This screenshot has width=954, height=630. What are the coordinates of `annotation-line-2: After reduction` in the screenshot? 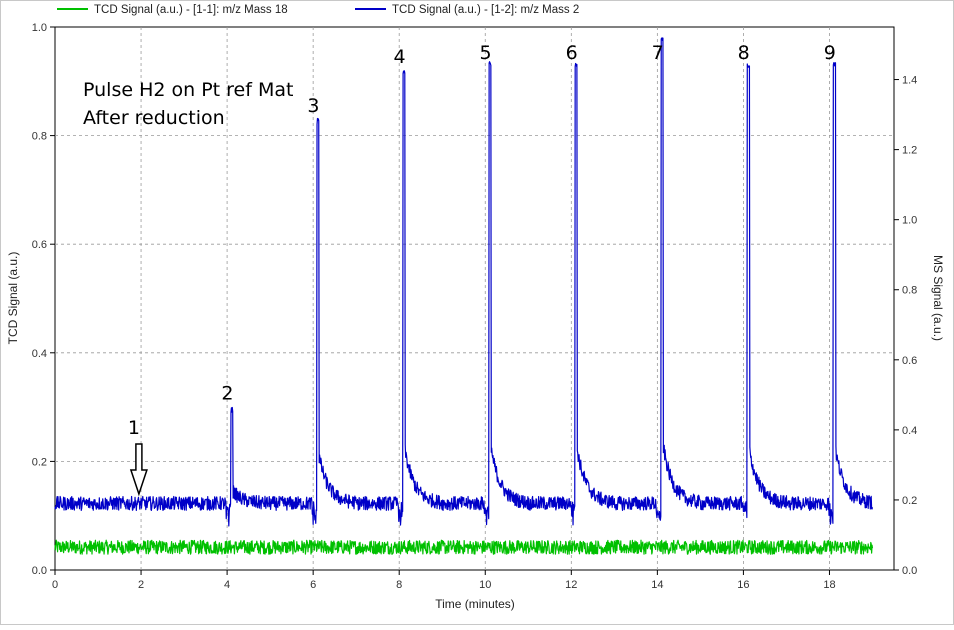 It's located at (154, 118).